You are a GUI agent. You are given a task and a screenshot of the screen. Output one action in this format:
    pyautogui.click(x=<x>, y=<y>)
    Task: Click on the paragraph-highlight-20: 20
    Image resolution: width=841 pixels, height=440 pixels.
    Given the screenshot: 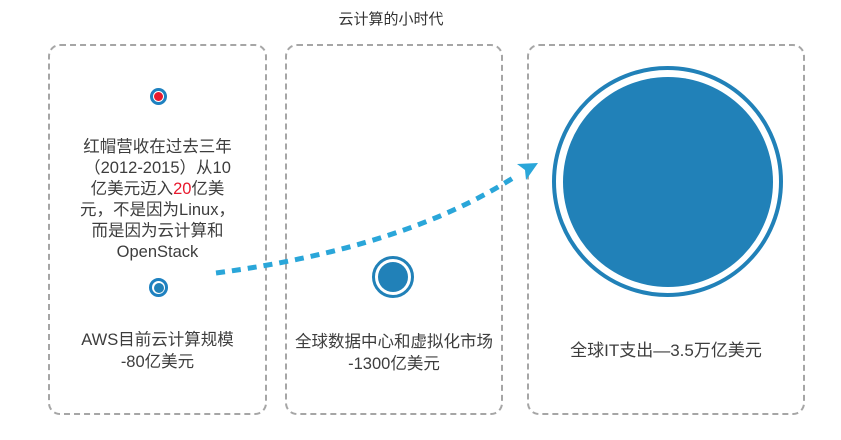 What is the action you would take?
    pyautogui.click(x=182, y=189)
    